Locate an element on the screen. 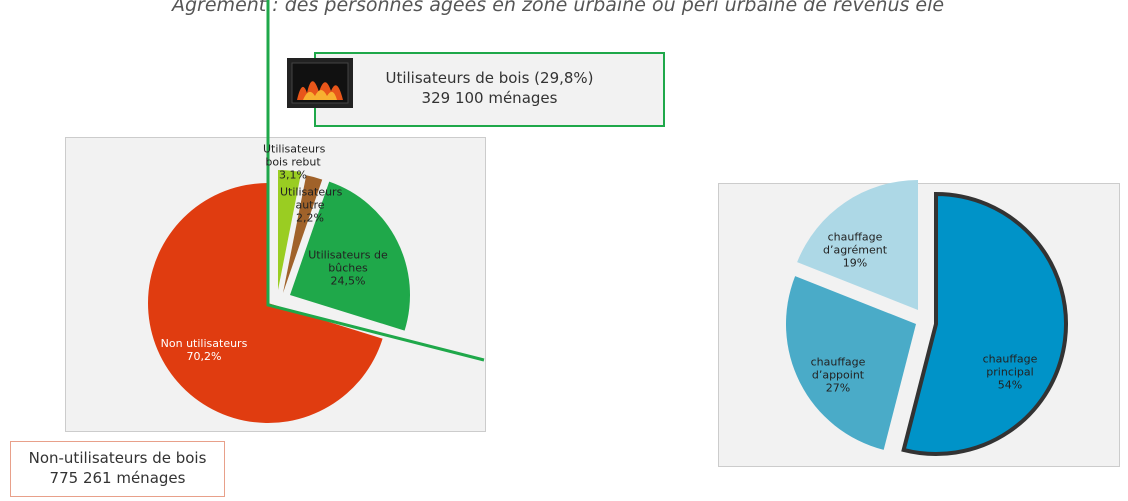  callout-line: 329 100 ménages is located at coordinates (489, 98).